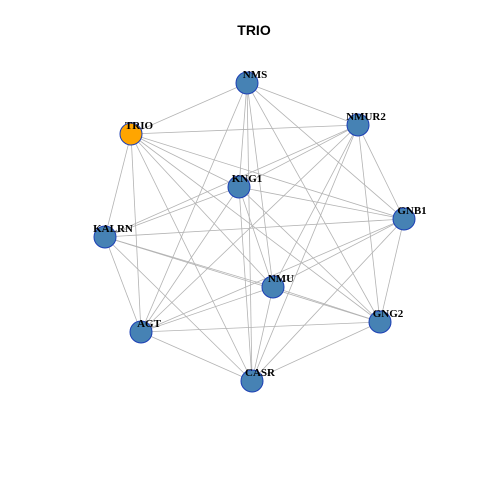 The height and width of the screenshot is (480, 480). What do you see at coordinates (281, 279) in the screenshot?
I see `node-label: NMU` at bounding box center [281, 279].